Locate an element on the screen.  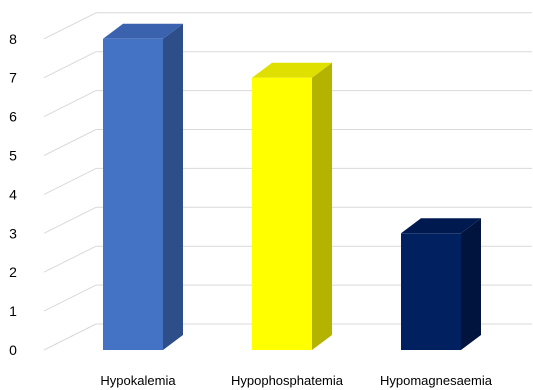
x-category-label: Hypomagnesaemia is located at coordinates (436, 380).